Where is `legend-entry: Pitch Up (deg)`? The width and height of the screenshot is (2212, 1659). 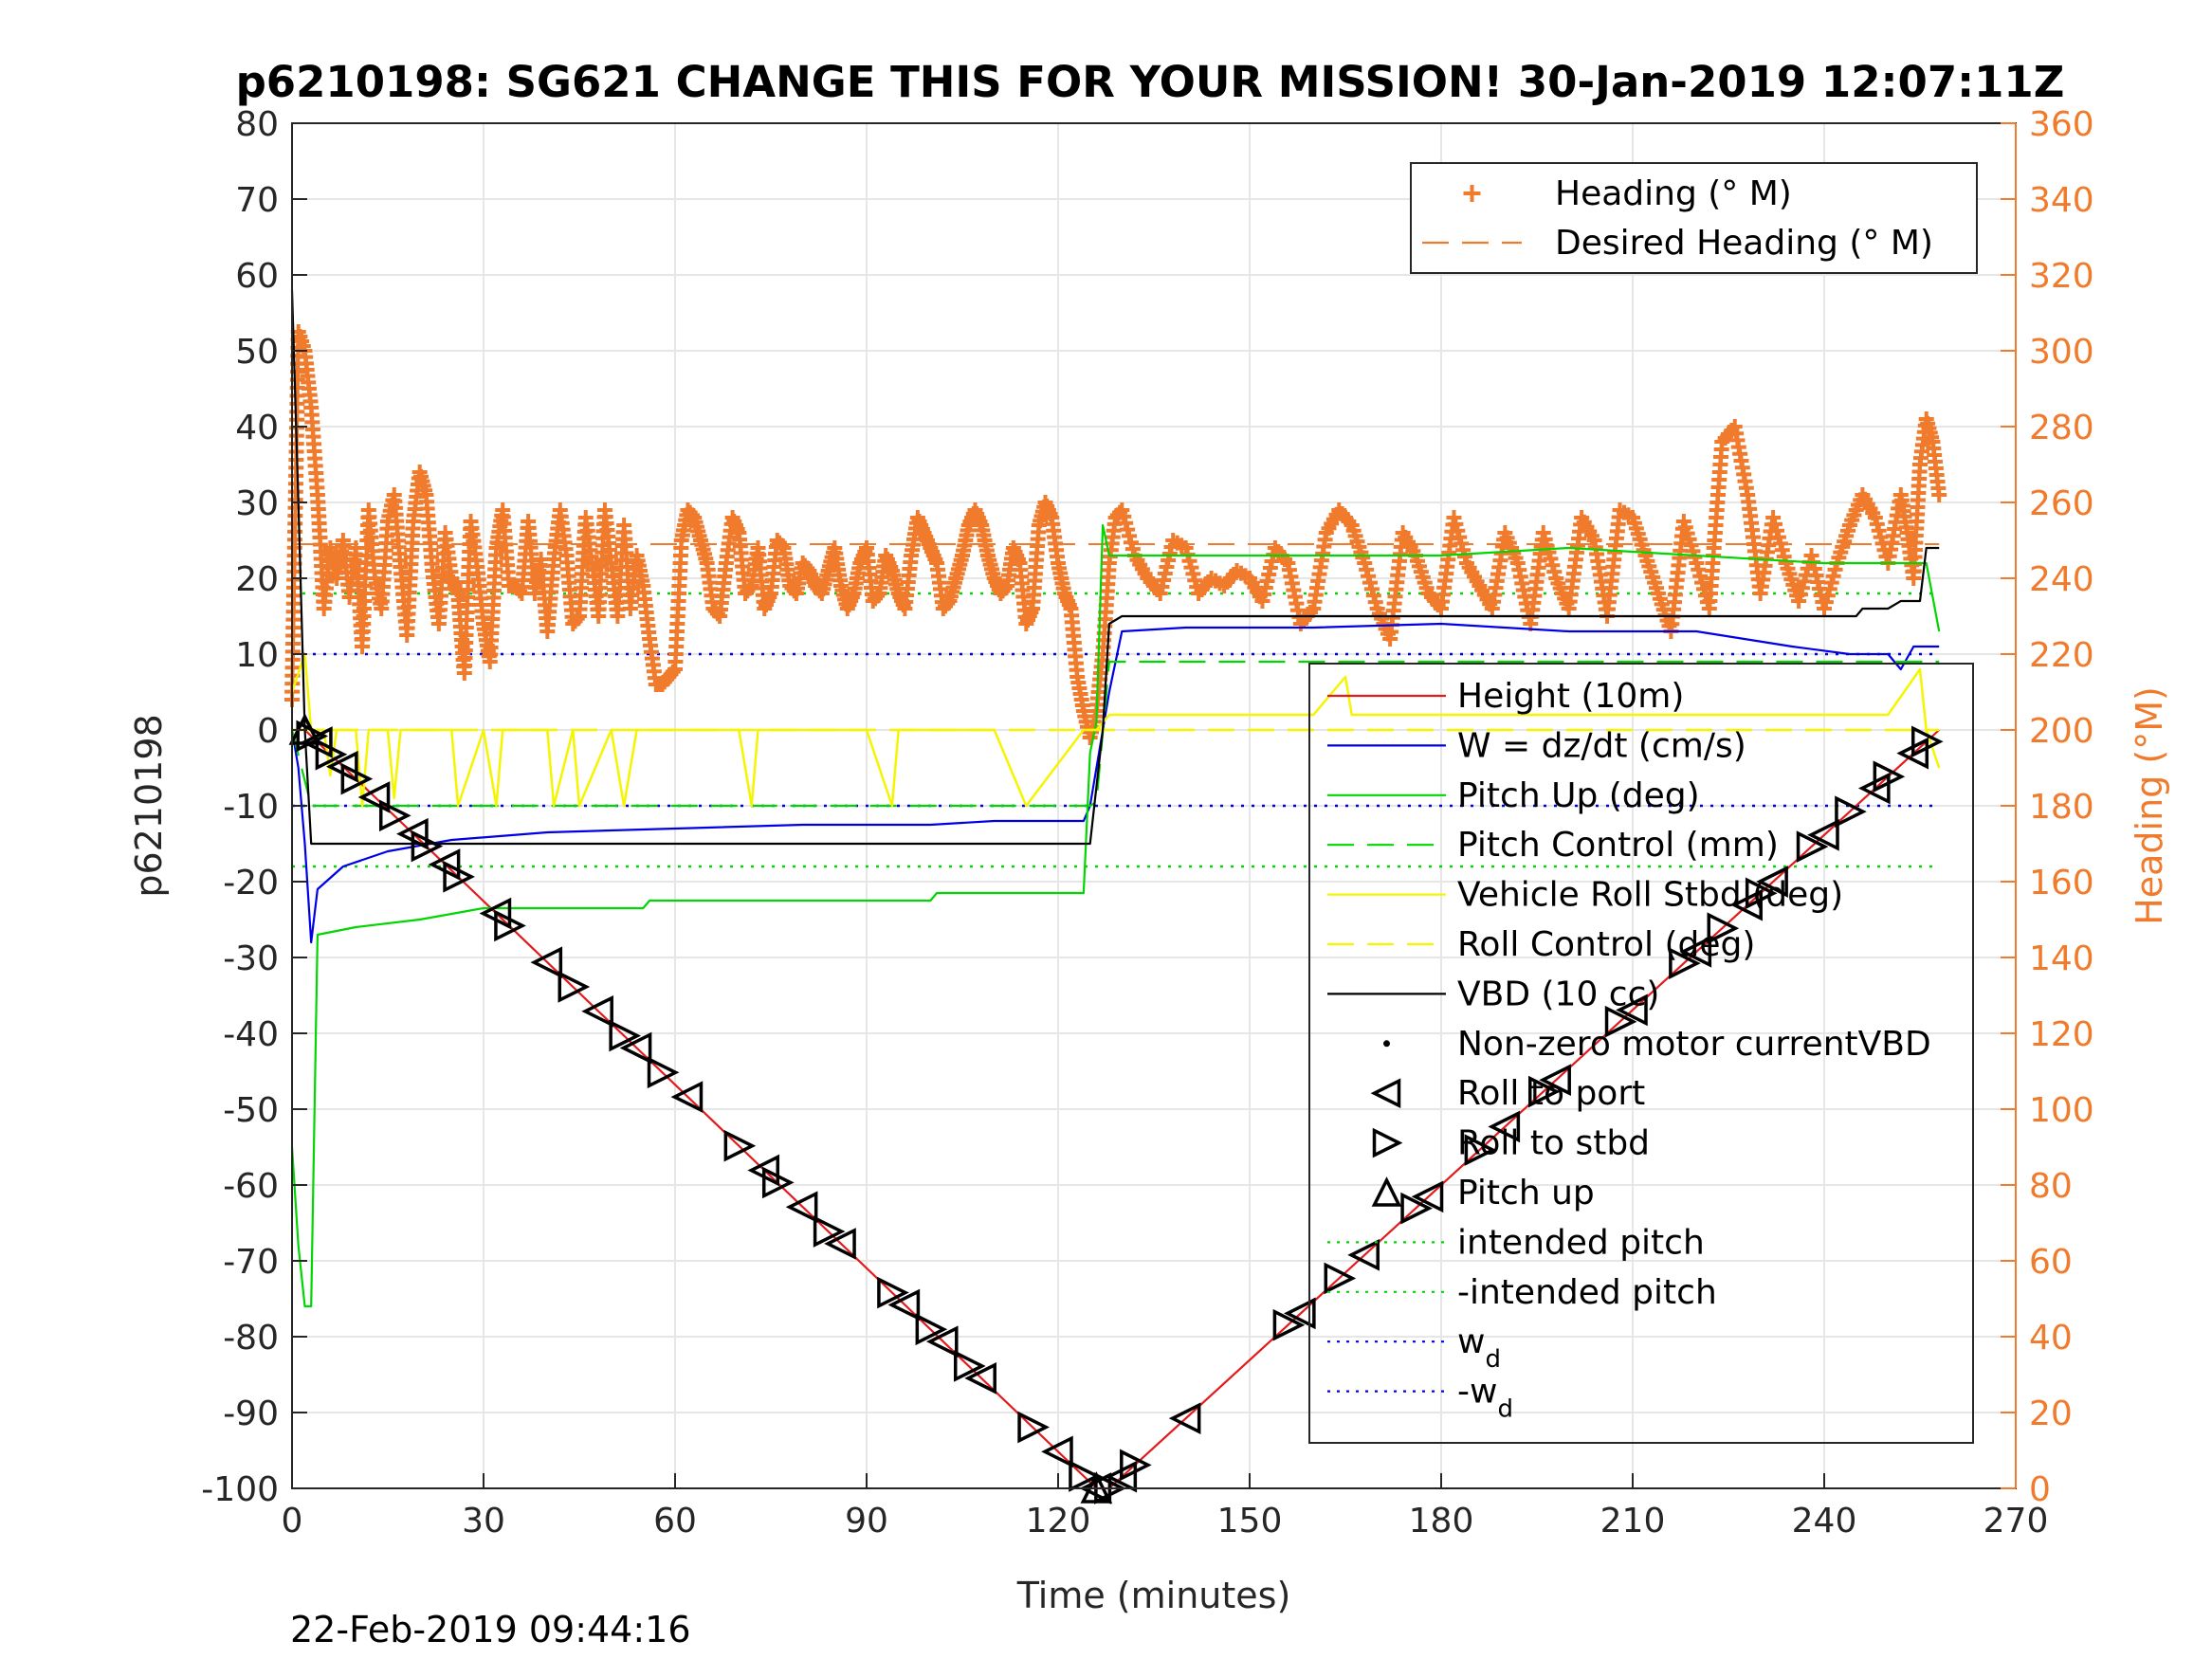
legend-entry: Pitch Up (deg) is located at coordinates (1513, 795).